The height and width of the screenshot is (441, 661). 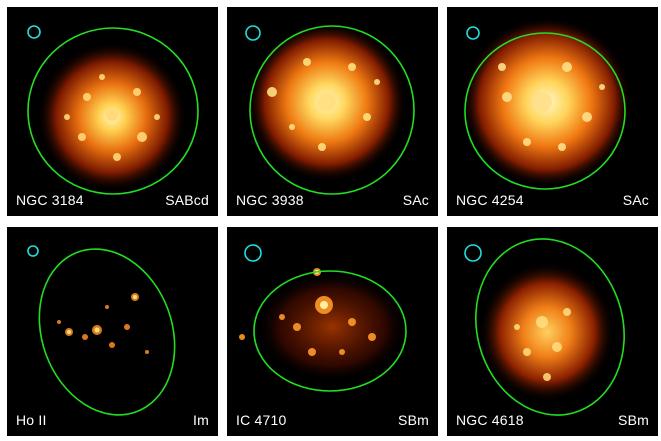 I want to click on galaxy-name: NGC 4254, so click(x=490, y=200).